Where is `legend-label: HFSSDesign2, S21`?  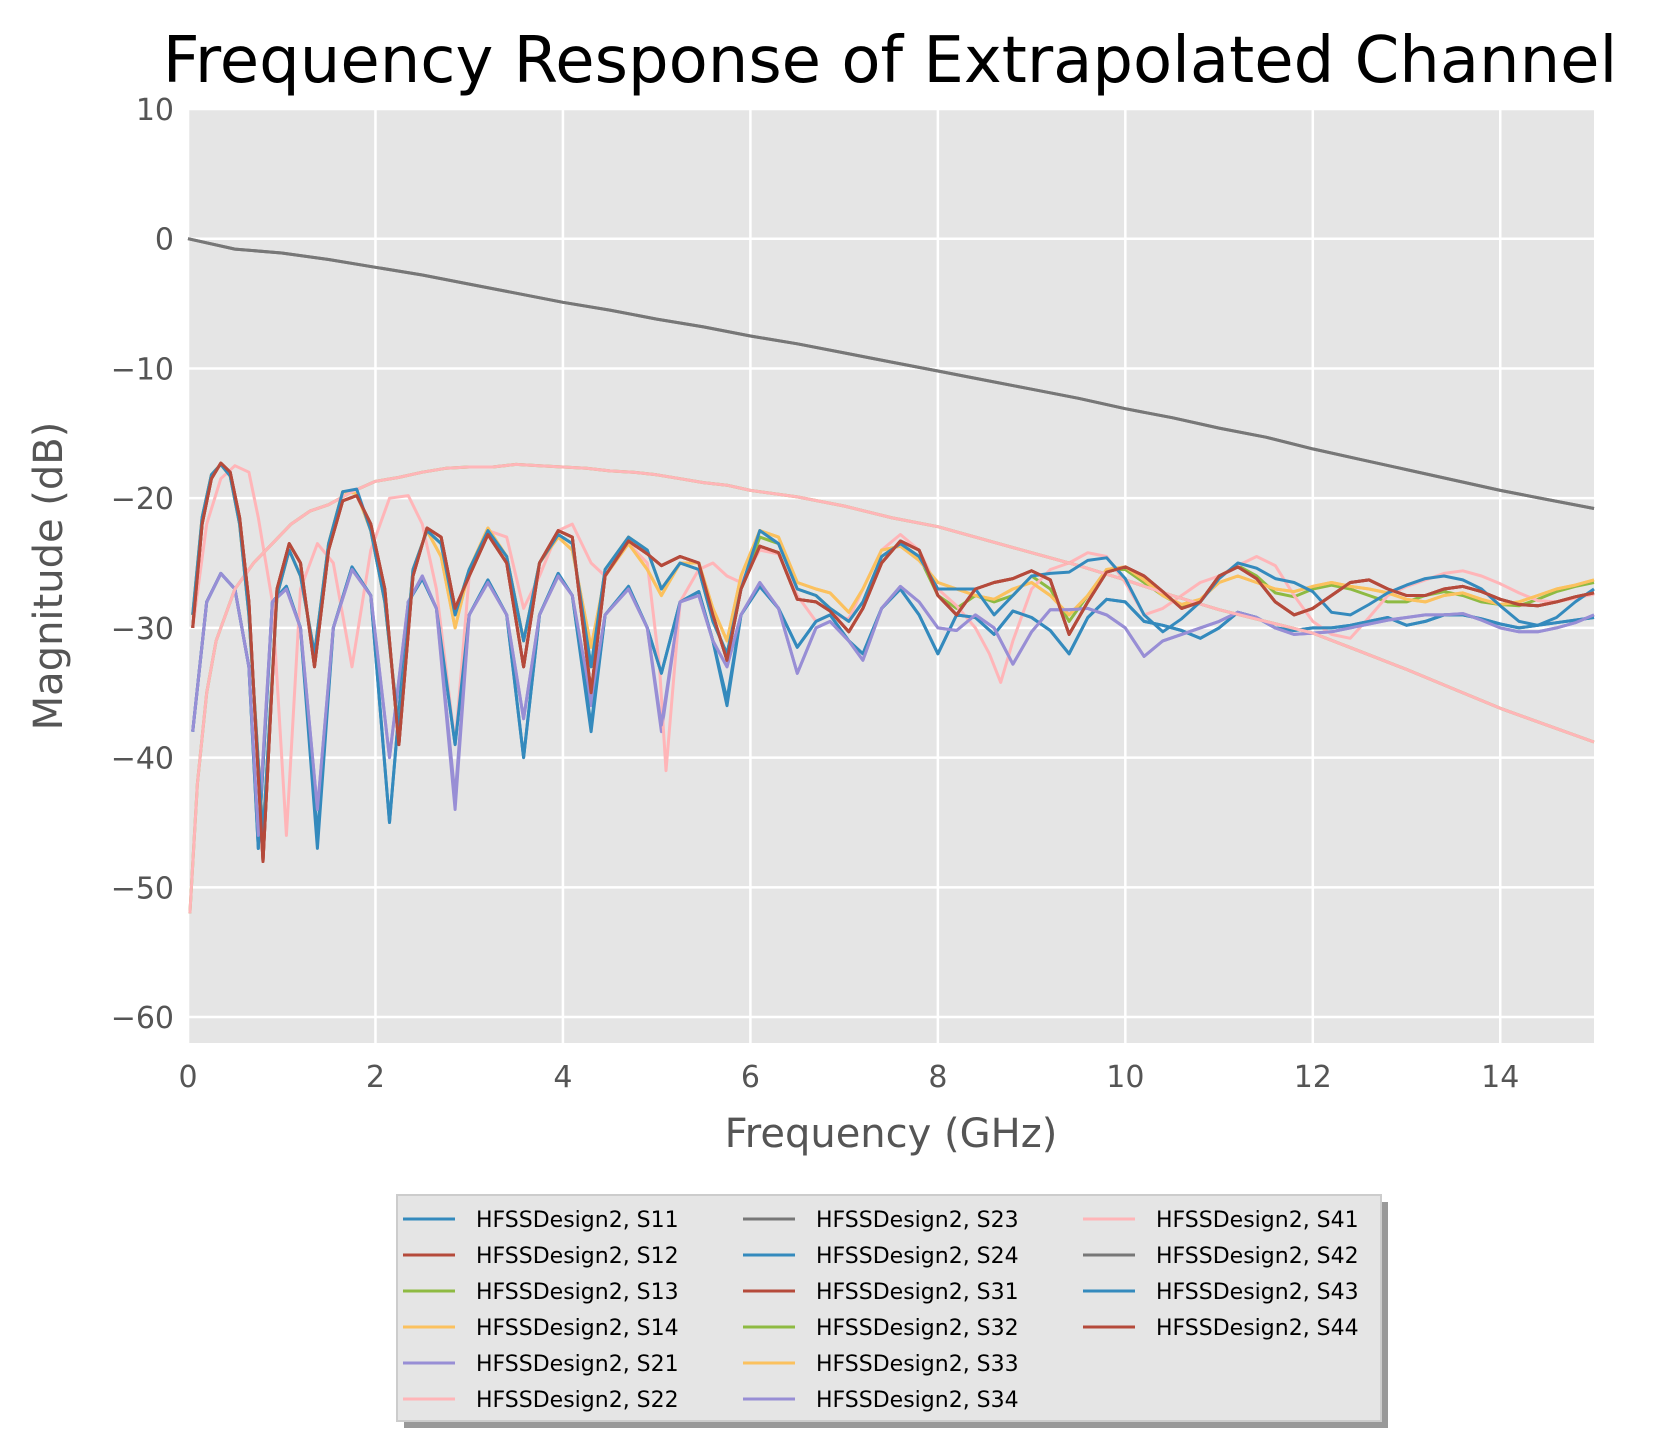 legend-label: HFSSDesign2, S21 is located at coordinates (577, 1364).